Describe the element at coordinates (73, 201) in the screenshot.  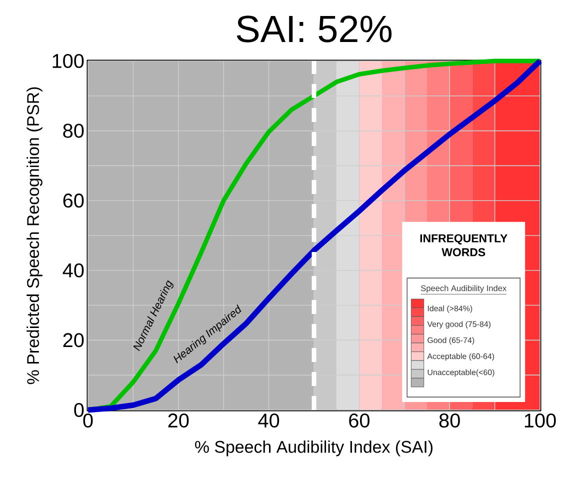
I see `y-tick-label: 60` at that location.